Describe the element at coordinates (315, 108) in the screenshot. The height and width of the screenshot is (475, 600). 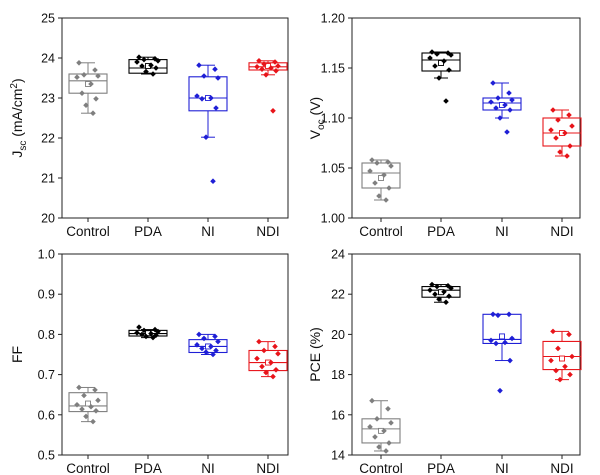
I see `y-title-unit: (V)` at that location.